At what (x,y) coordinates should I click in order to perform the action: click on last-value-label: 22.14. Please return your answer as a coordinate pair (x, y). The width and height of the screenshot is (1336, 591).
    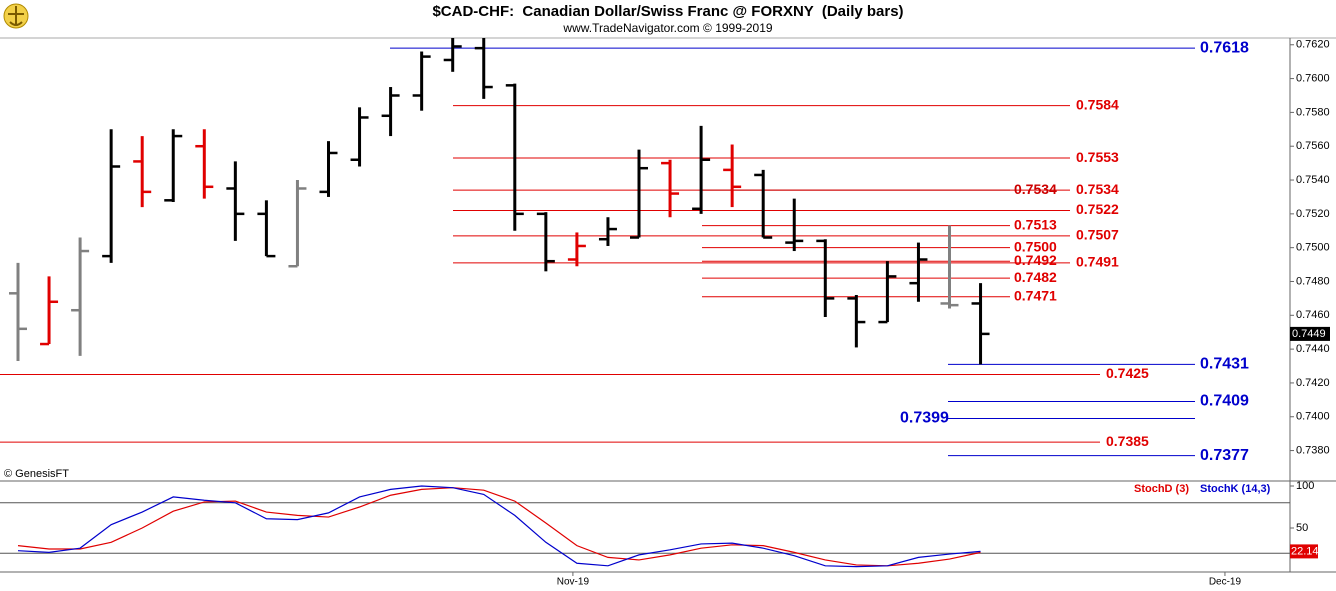
    Looking at the image, I should click on (1305, 551).